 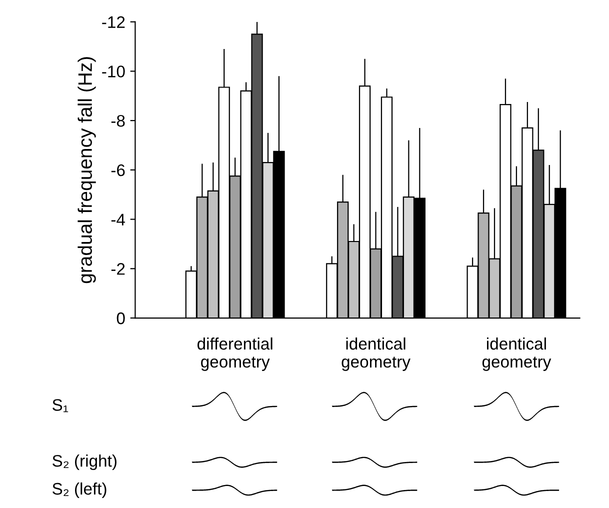 I want to click on y-tick-label: -2, so click(x=118, y=269).